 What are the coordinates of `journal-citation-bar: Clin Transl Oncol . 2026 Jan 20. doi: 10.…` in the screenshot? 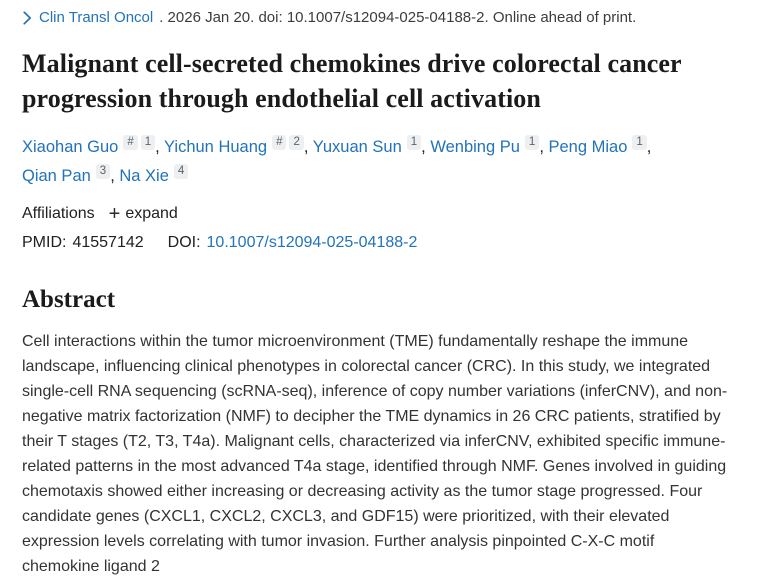 It's located at (379, 17).